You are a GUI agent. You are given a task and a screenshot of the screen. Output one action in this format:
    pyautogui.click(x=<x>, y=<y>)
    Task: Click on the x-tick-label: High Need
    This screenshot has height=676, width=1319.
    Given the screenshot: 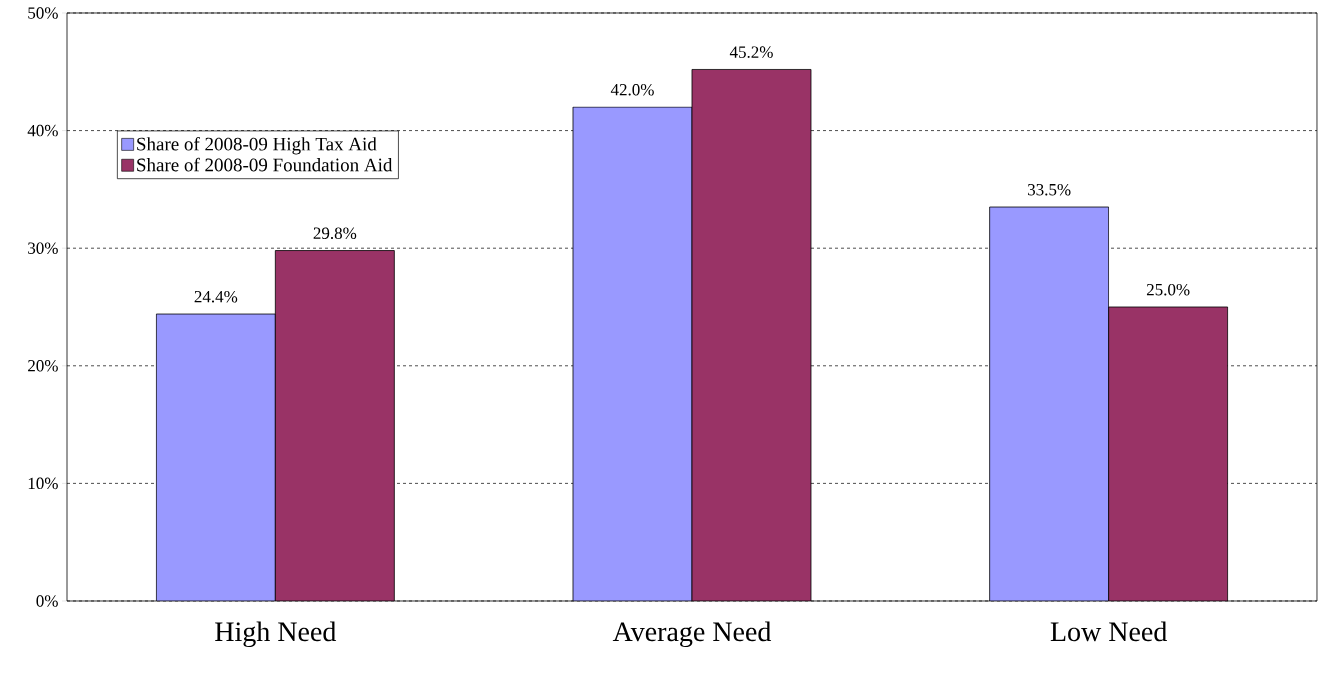 What is the action you would take?
    pyautogui.click(x=276, y=634)
    